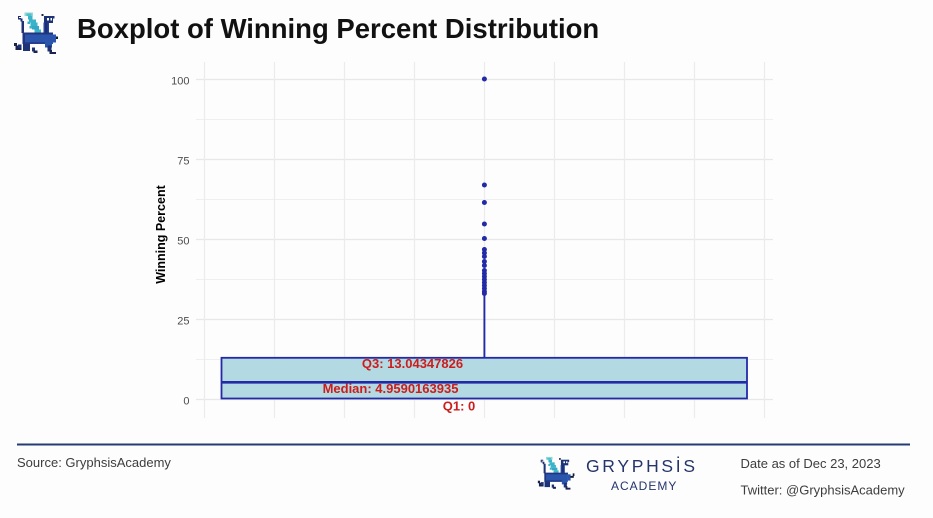 This screenshot has height=518, width=933. What do you see at coordinates (823, 490) in the screenshot?
I see `svg-text: Twitter: @GryphsisAcademy` at bounding box center [823, 490].